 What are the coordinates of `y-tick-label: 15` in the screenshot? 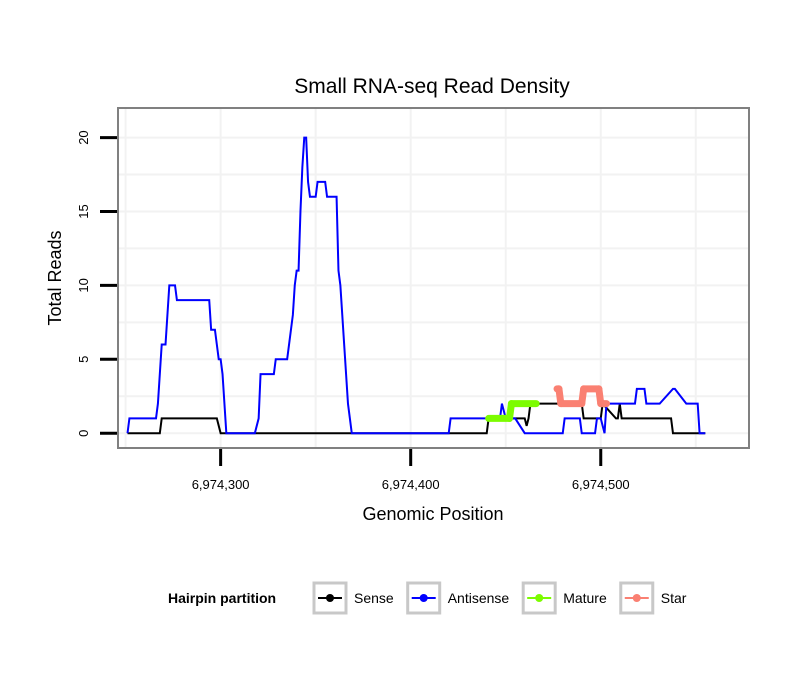 It's located at (83, 211).